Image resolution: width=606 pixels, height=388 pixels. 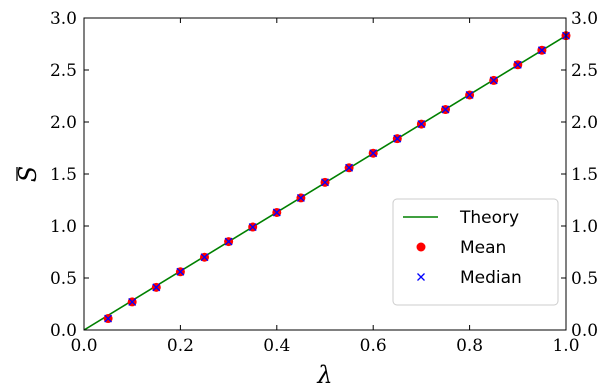 What do you see at coordinates (276, 346) in the screenshot?
I see `x-tick-label: 0.4` at bounding box center [276, 346].